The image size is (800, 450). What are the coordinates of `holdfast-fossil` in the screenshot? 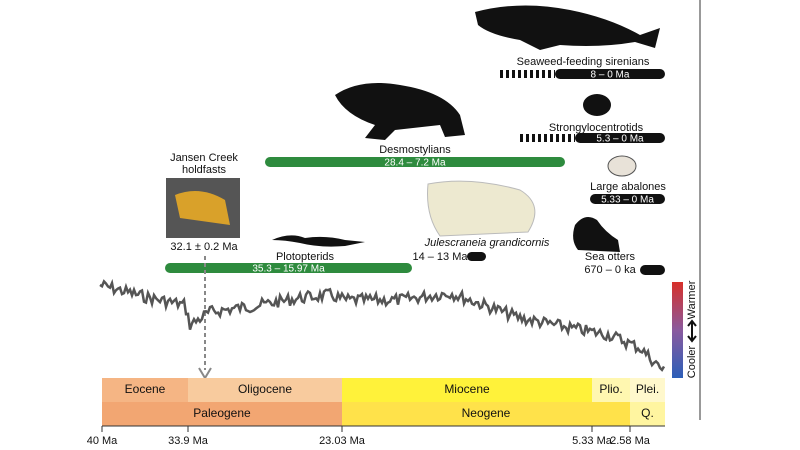 It's located at (202, 208).